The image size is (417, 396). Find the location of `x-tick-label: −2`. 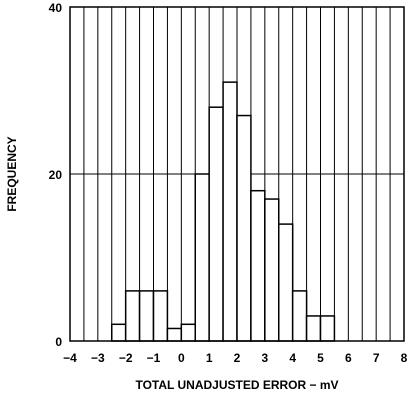

x-tick-label: −2 is located at coordinates (126, 358).